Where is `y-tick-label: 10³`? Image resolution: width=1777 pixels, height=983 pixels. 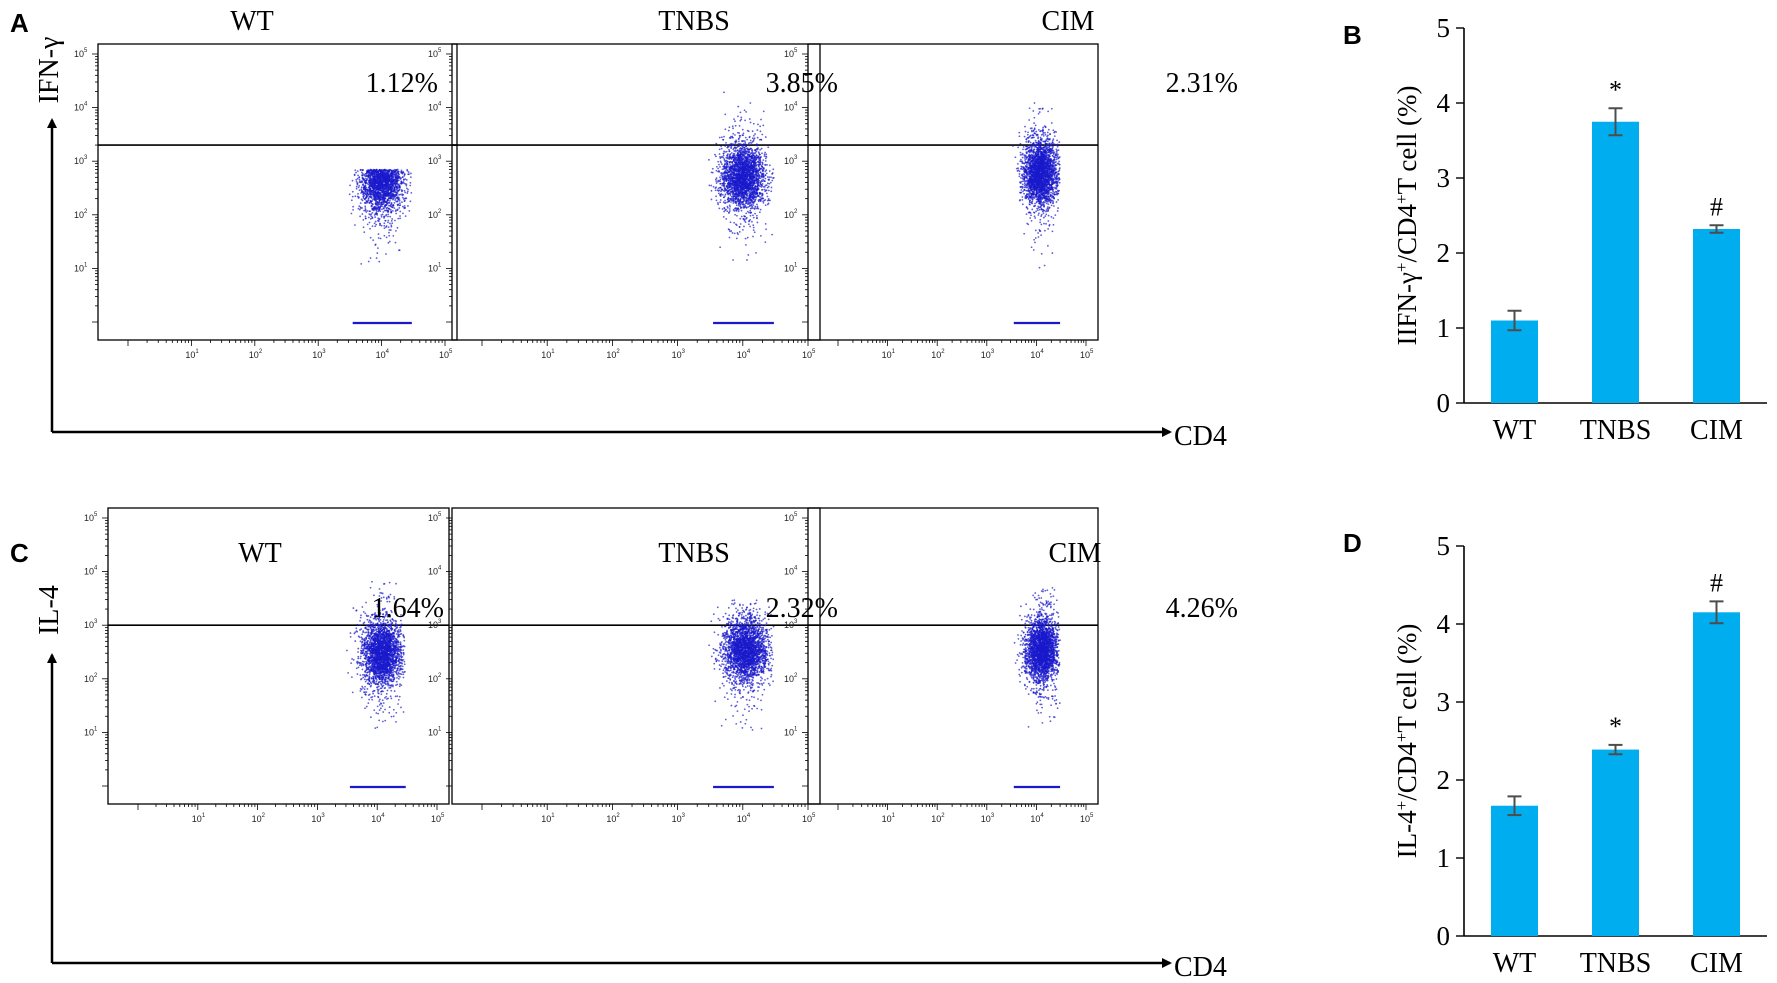
y-tick-label: 10³ is located at coordinates (435, 160).